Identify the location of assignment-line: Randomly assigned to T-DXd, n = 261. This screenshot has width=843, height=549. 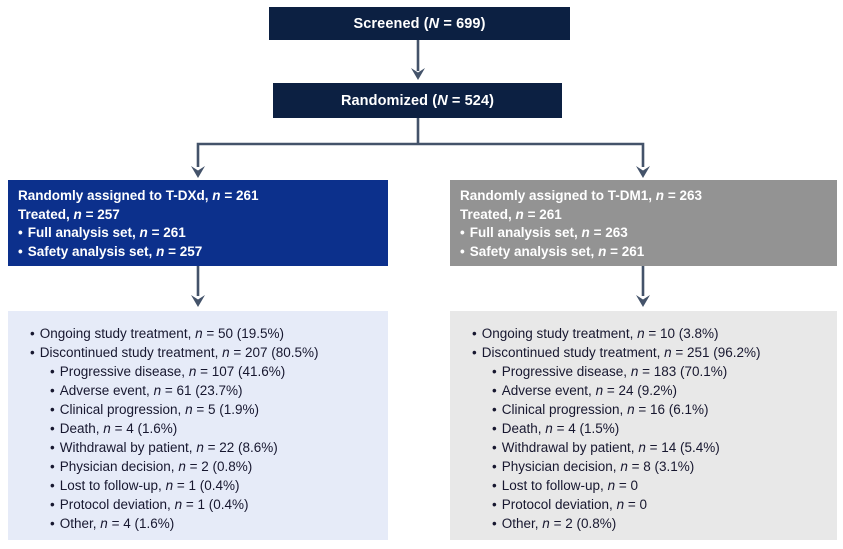
(198, 196).